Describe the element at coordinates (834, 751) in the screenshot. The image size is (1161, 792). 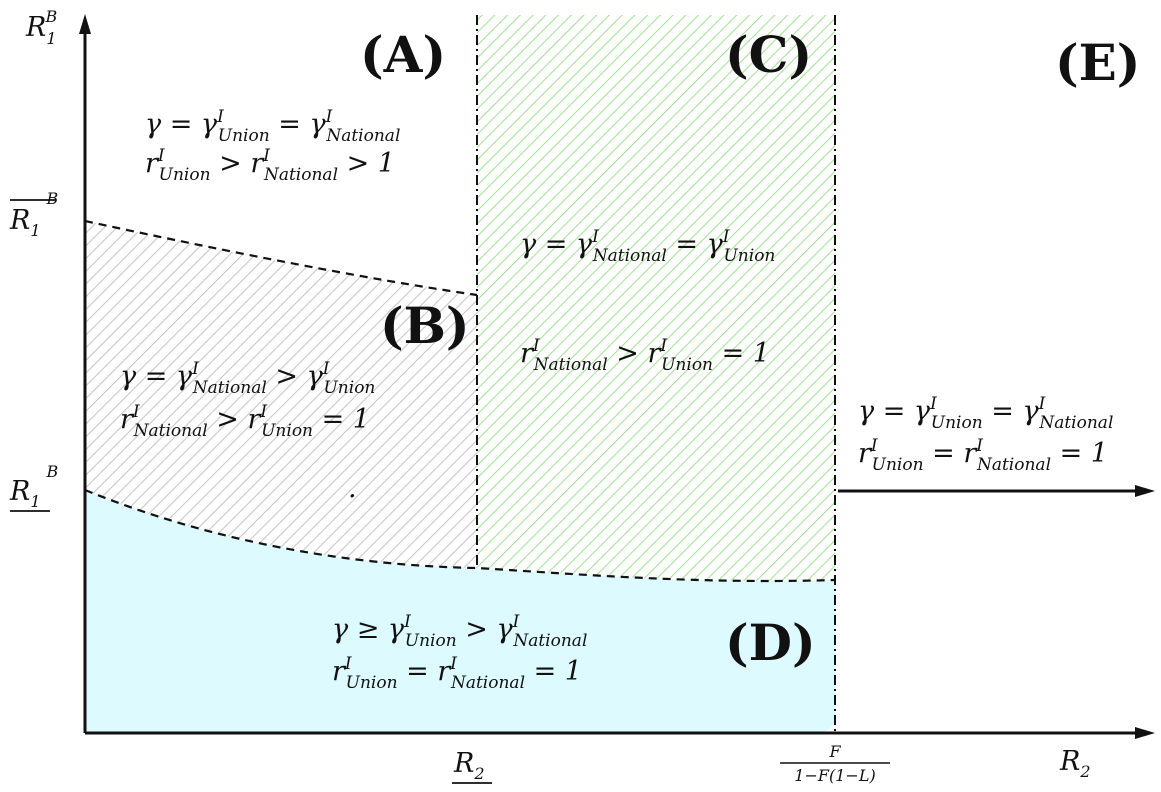
I see `svg-text: F` at that location.